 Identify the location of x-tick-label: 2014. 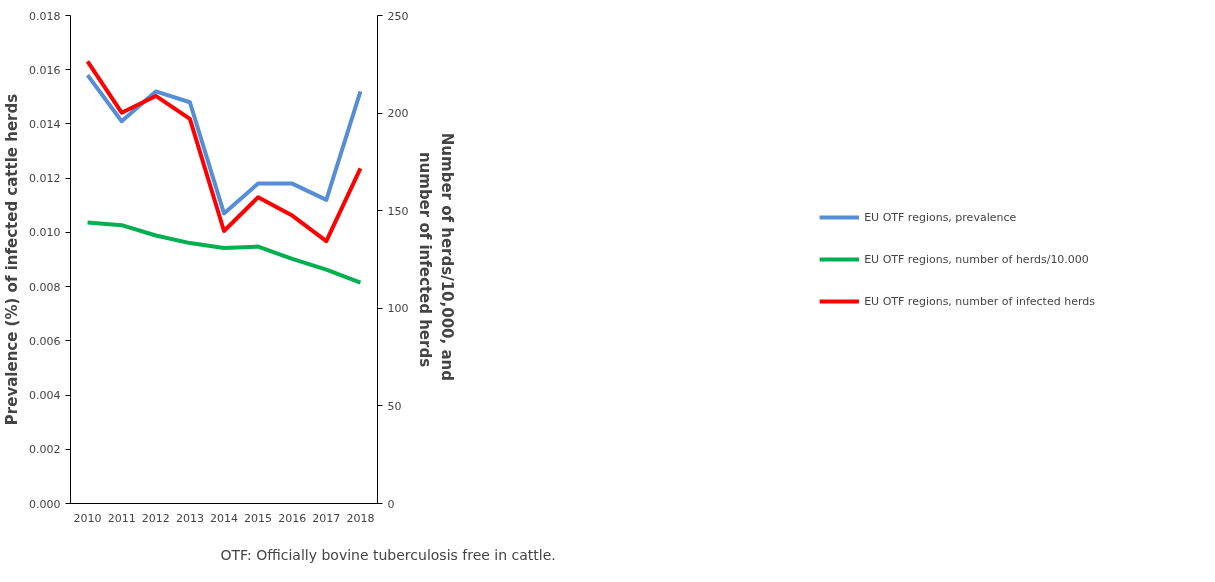
(224, 518).